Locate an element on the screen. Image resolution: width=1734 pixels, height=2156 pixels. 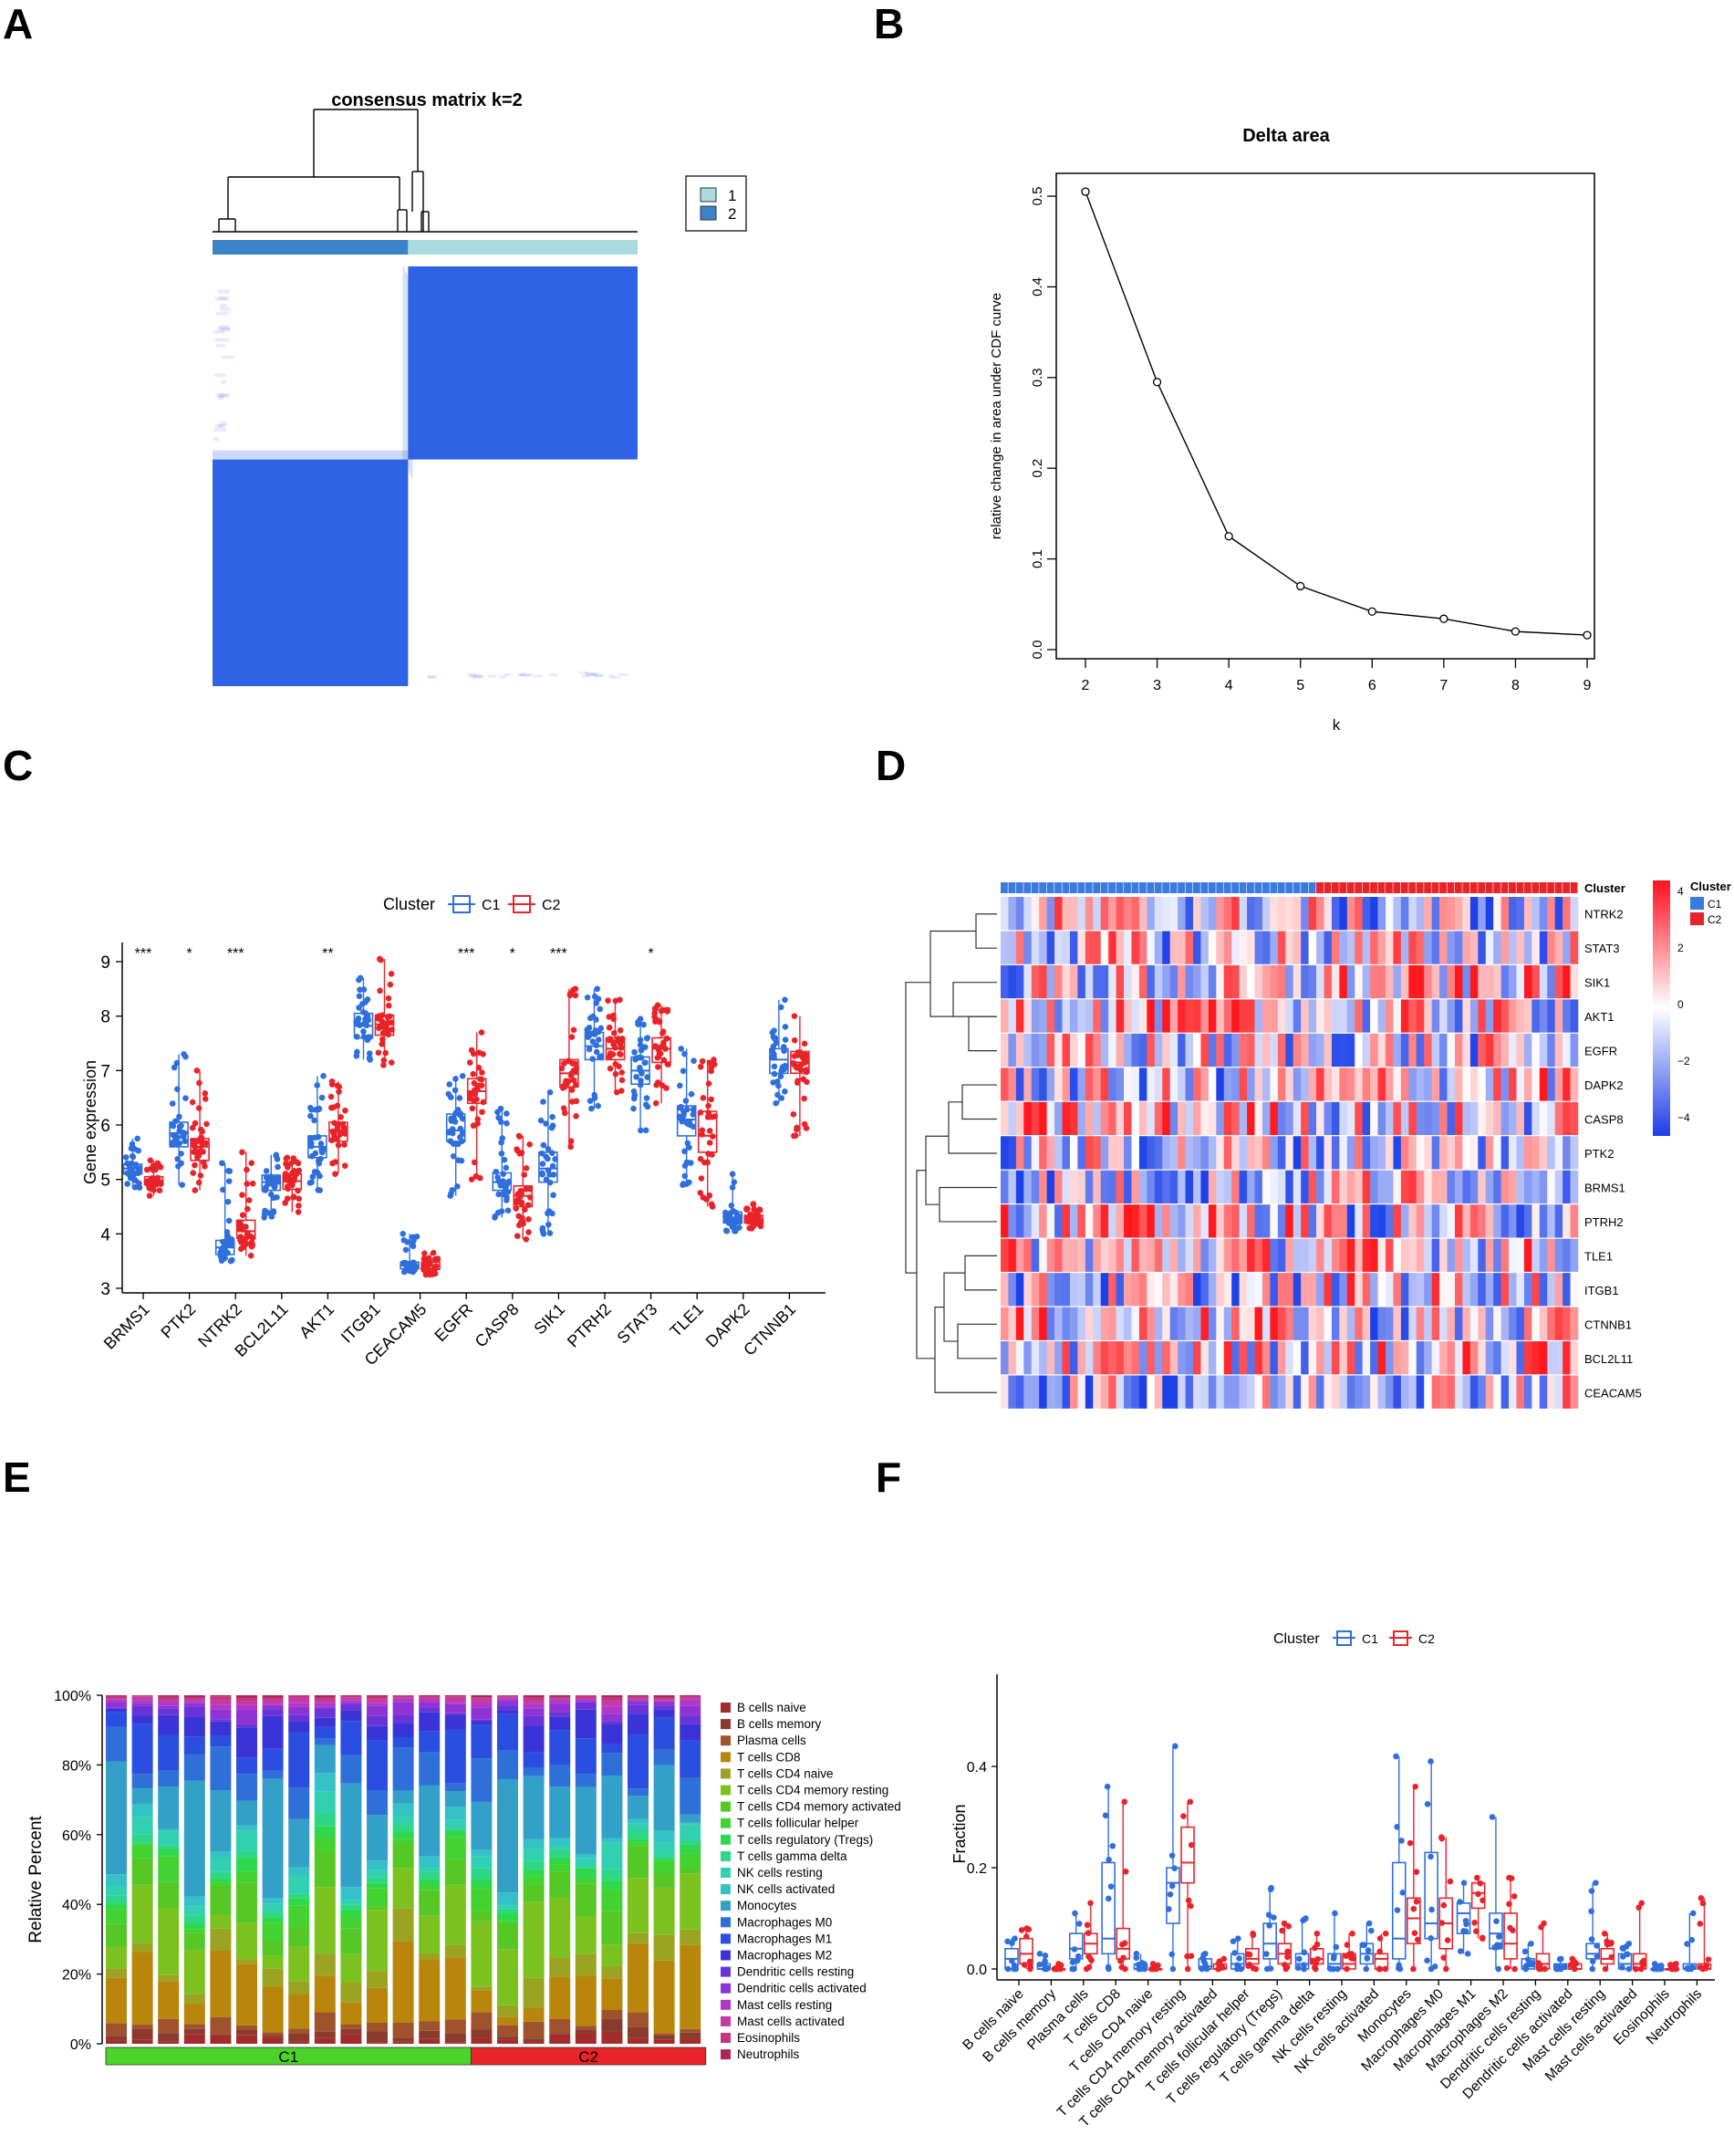
panel-d-row-label: BCL2L11 is located at coordinates (1608, 1359).